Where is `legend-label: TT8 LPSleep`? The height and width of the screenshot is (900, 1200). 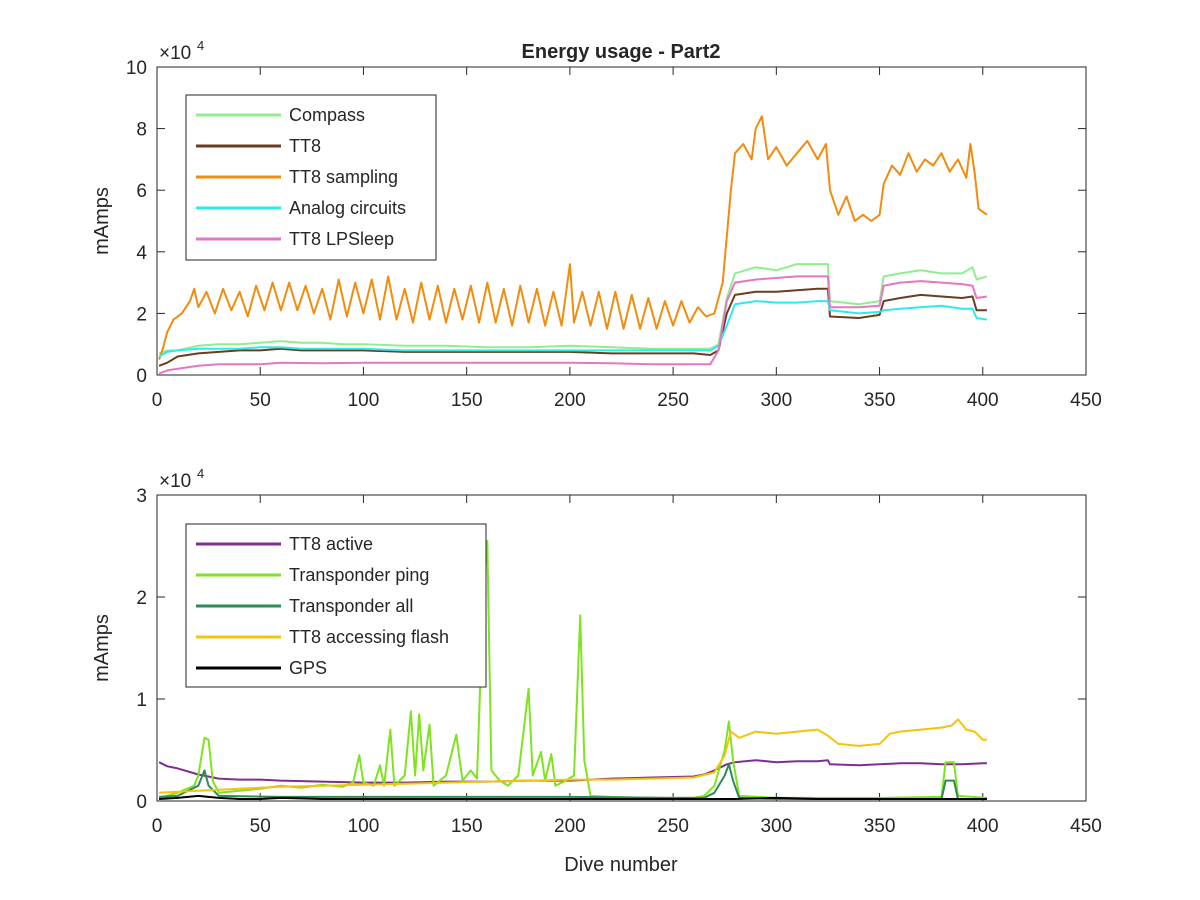
legend-label: TT8 LPSleep is located at coordinates (341, 239).